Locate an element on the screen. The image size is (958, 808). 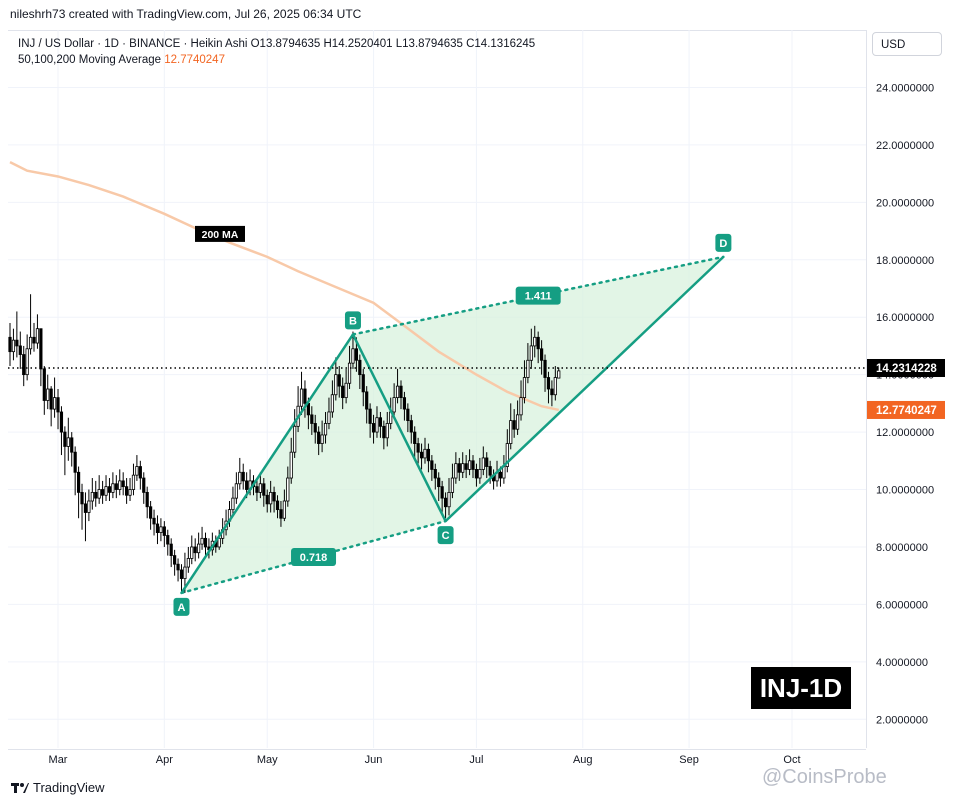
current-price-tag: 14.2314228 is located at coordinates (906, 369).